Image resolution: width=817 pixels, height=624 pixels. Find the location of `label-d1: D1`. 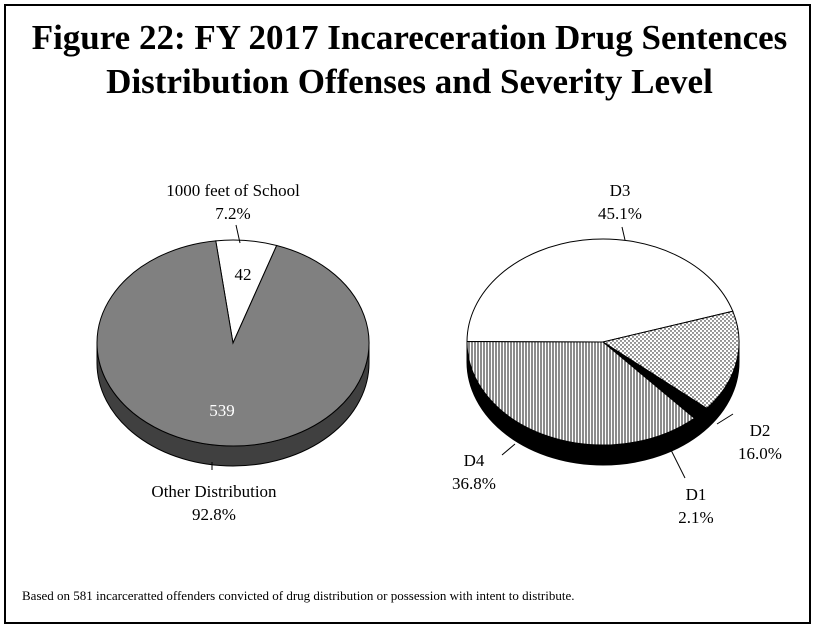

label-d1: D1 is located at coordinates (696, 494).